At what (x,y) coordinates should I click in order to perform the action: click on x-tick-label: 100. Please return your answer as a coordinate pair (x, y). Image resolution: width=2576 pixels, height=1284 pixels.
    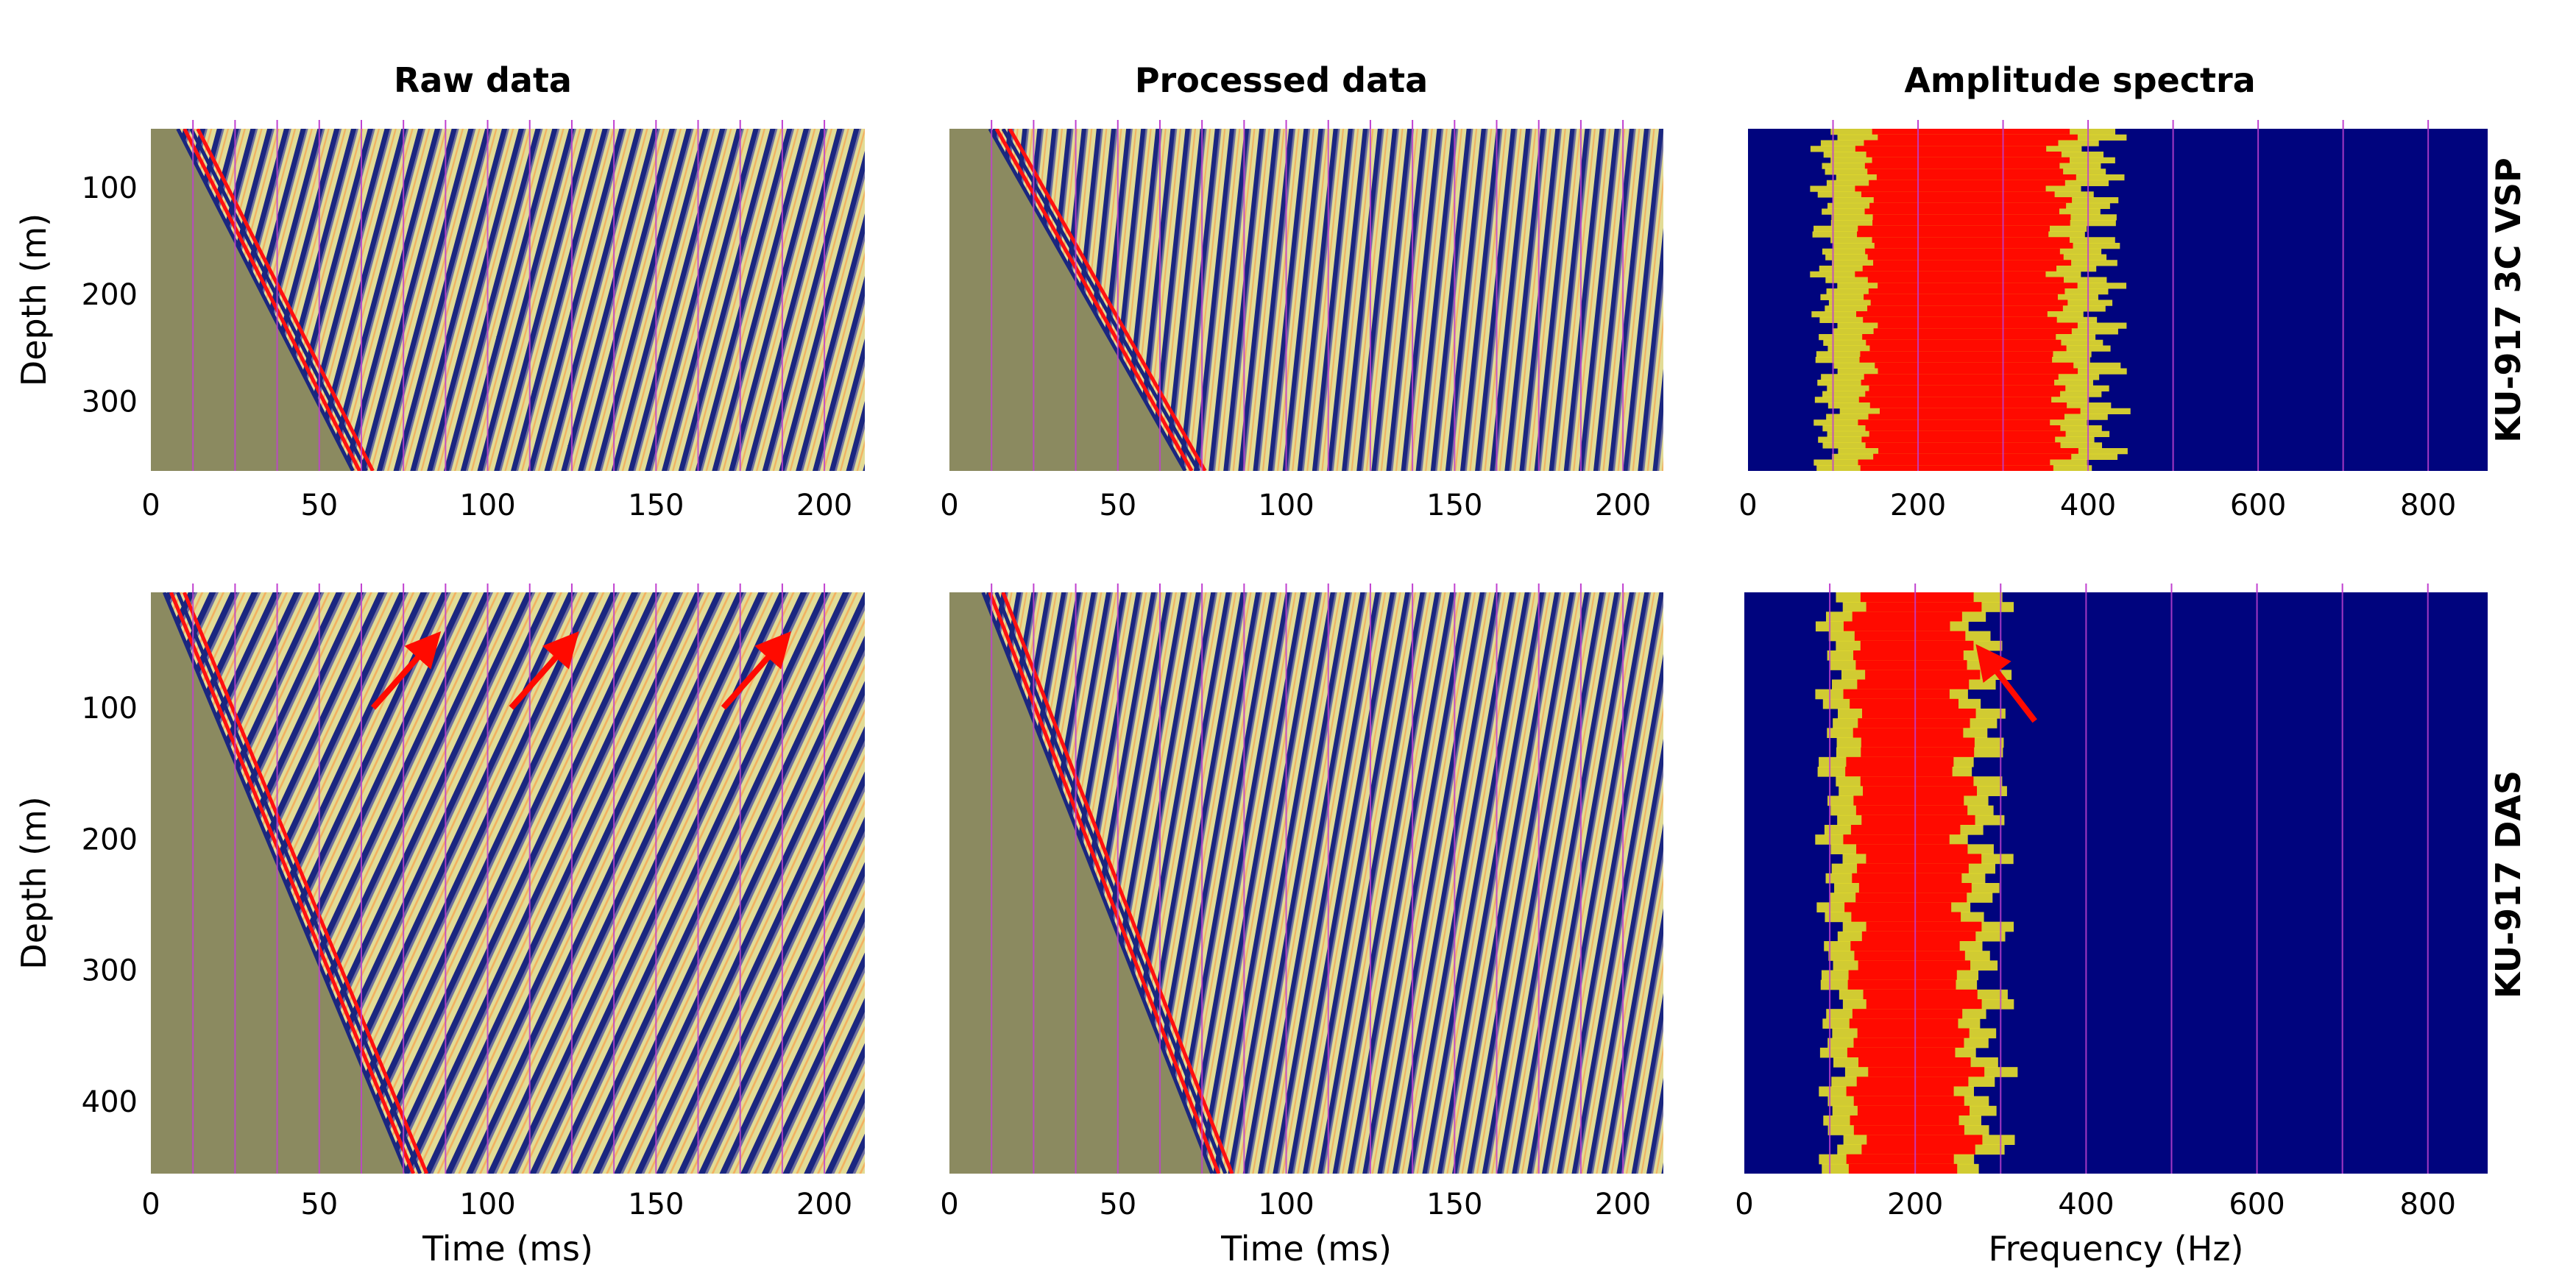
    Looking at the image, I should click on (487, 505).